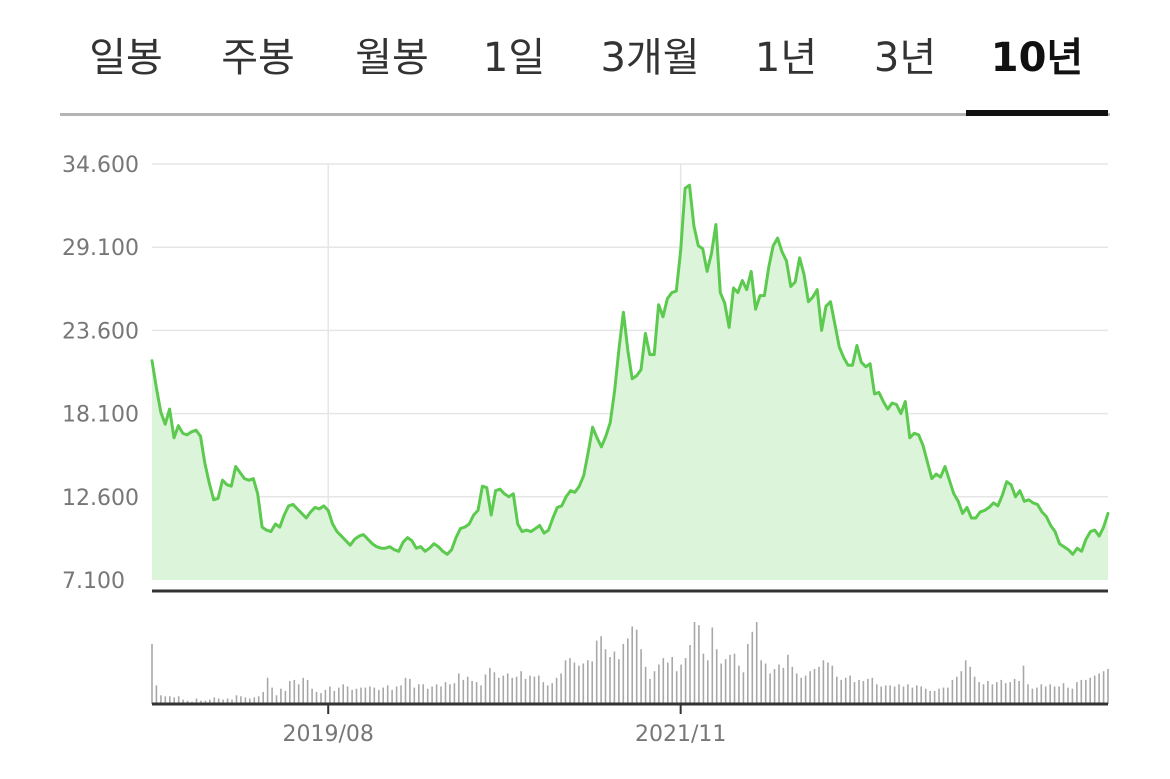  What do you see at coordinates (126, 58) in the screenshot?
I see `tab-0: 일봉` at bounding box center [126, 58].